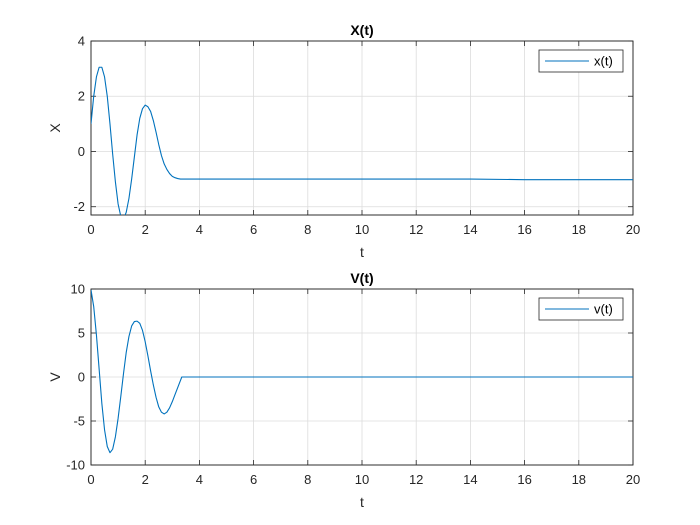 This screenshot has height=525, width=700. I want to click on v-plot-ylabel: V, so click(55, 377).